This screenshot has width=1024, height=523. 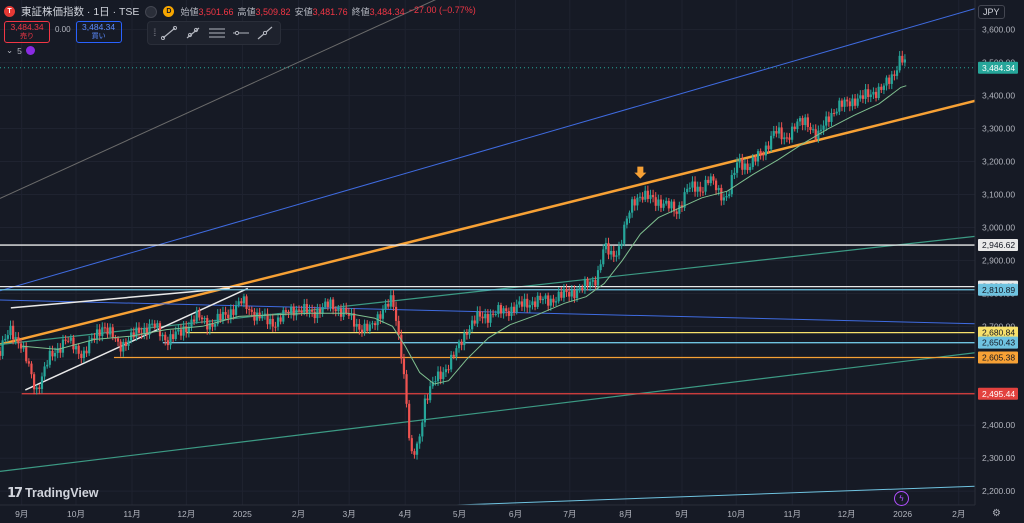 I want to click on trendline-tool-icon, so click(x=169, y=33).